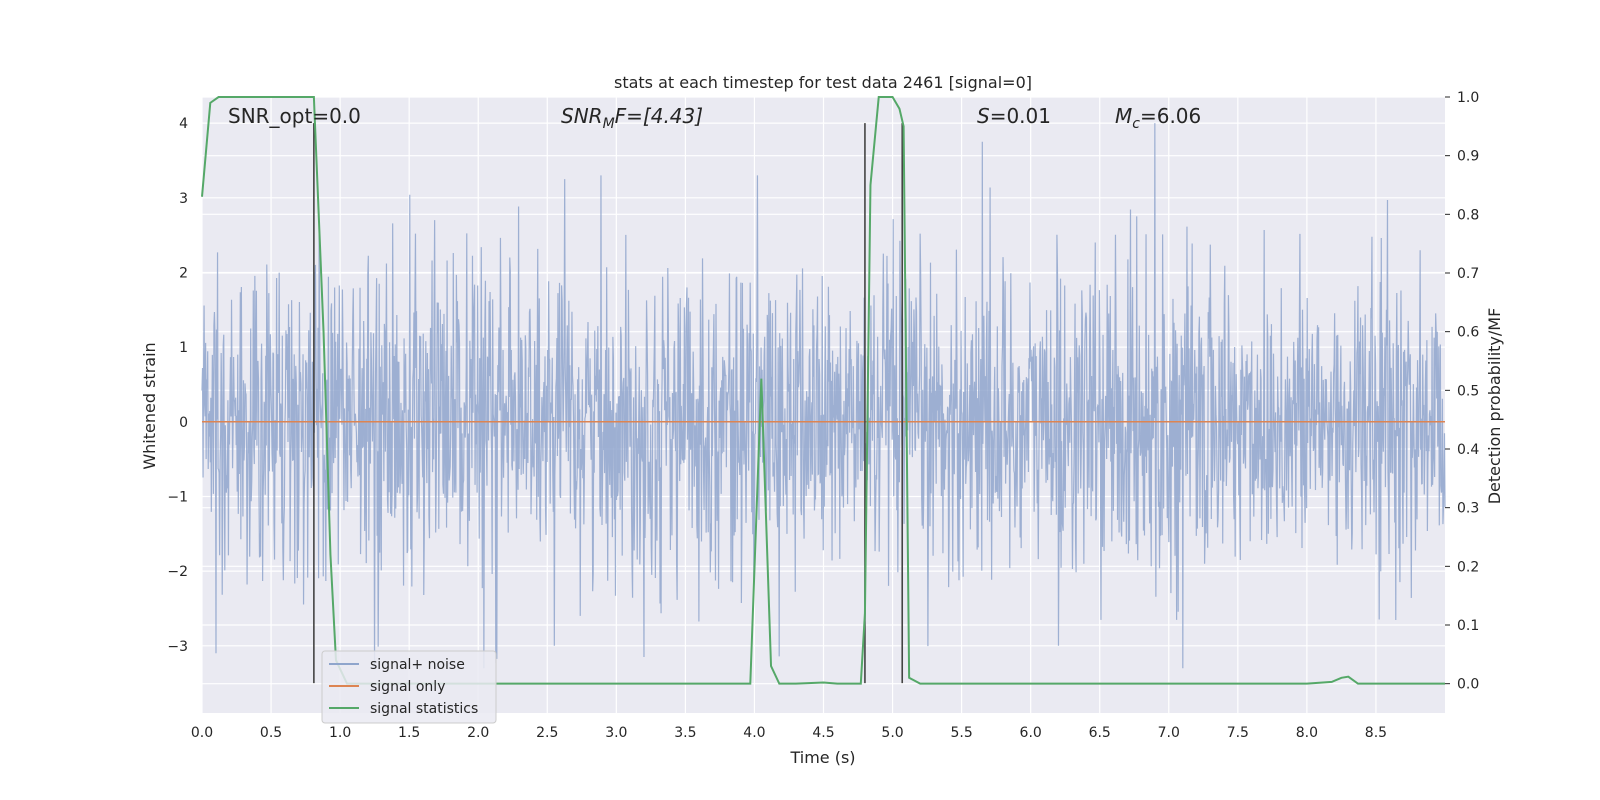 The image size is (1600, 800). Describe the element at coordinates (183, 273) in the screenshot. I see `left-y-tick-label: 2` at that location.